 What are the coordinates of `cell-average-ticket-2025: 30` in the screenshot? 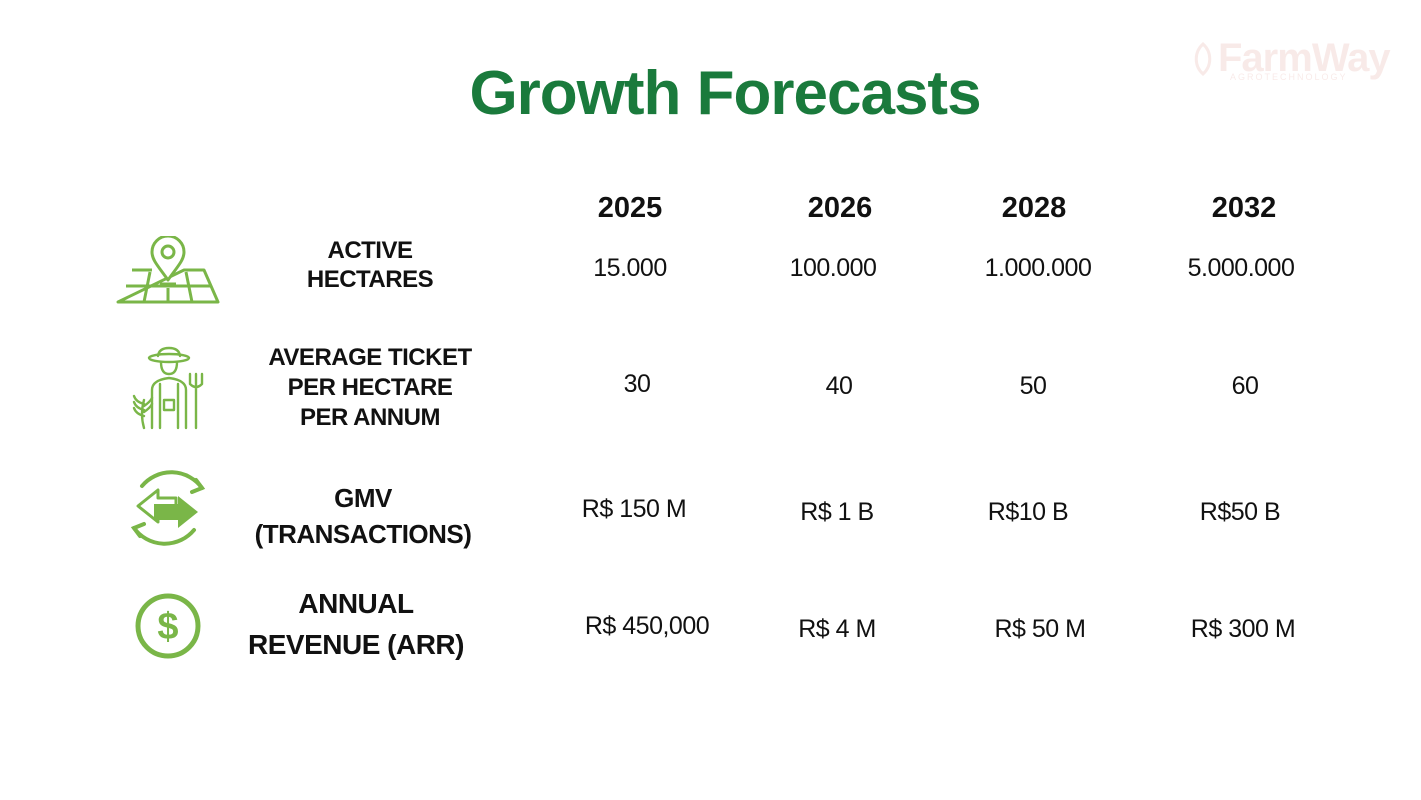 It's located at (637, 384).